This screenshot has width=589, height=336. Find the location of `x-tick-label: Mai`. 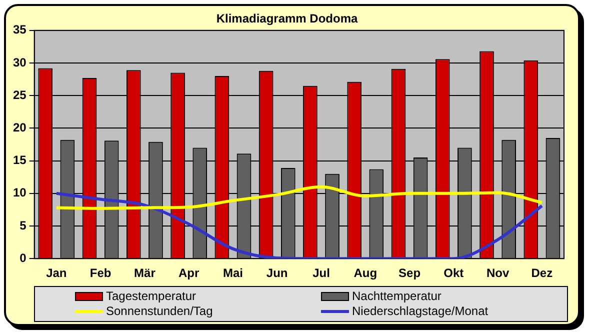

x-tick-label: Mai is located at coordinates (232, 273).